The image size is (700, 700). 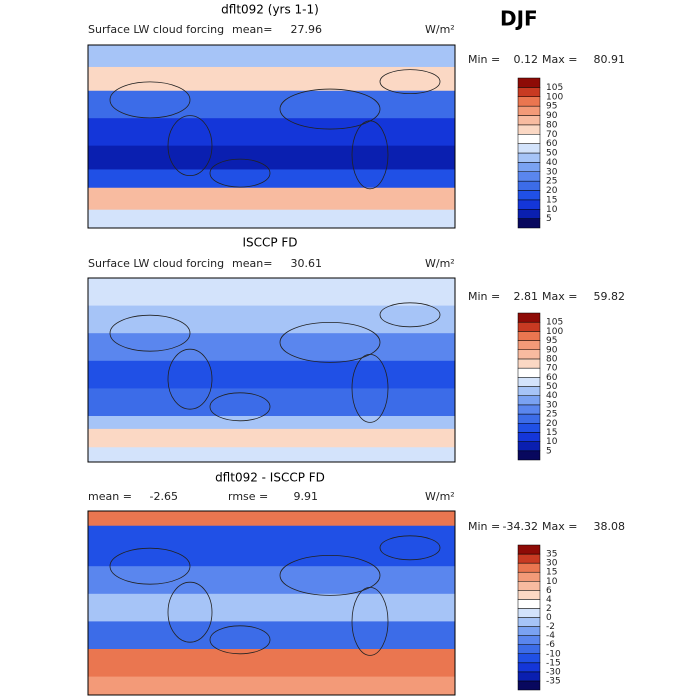 I want to click on field-label: Surface LW cloud forcing, so click(x=156, y=263).